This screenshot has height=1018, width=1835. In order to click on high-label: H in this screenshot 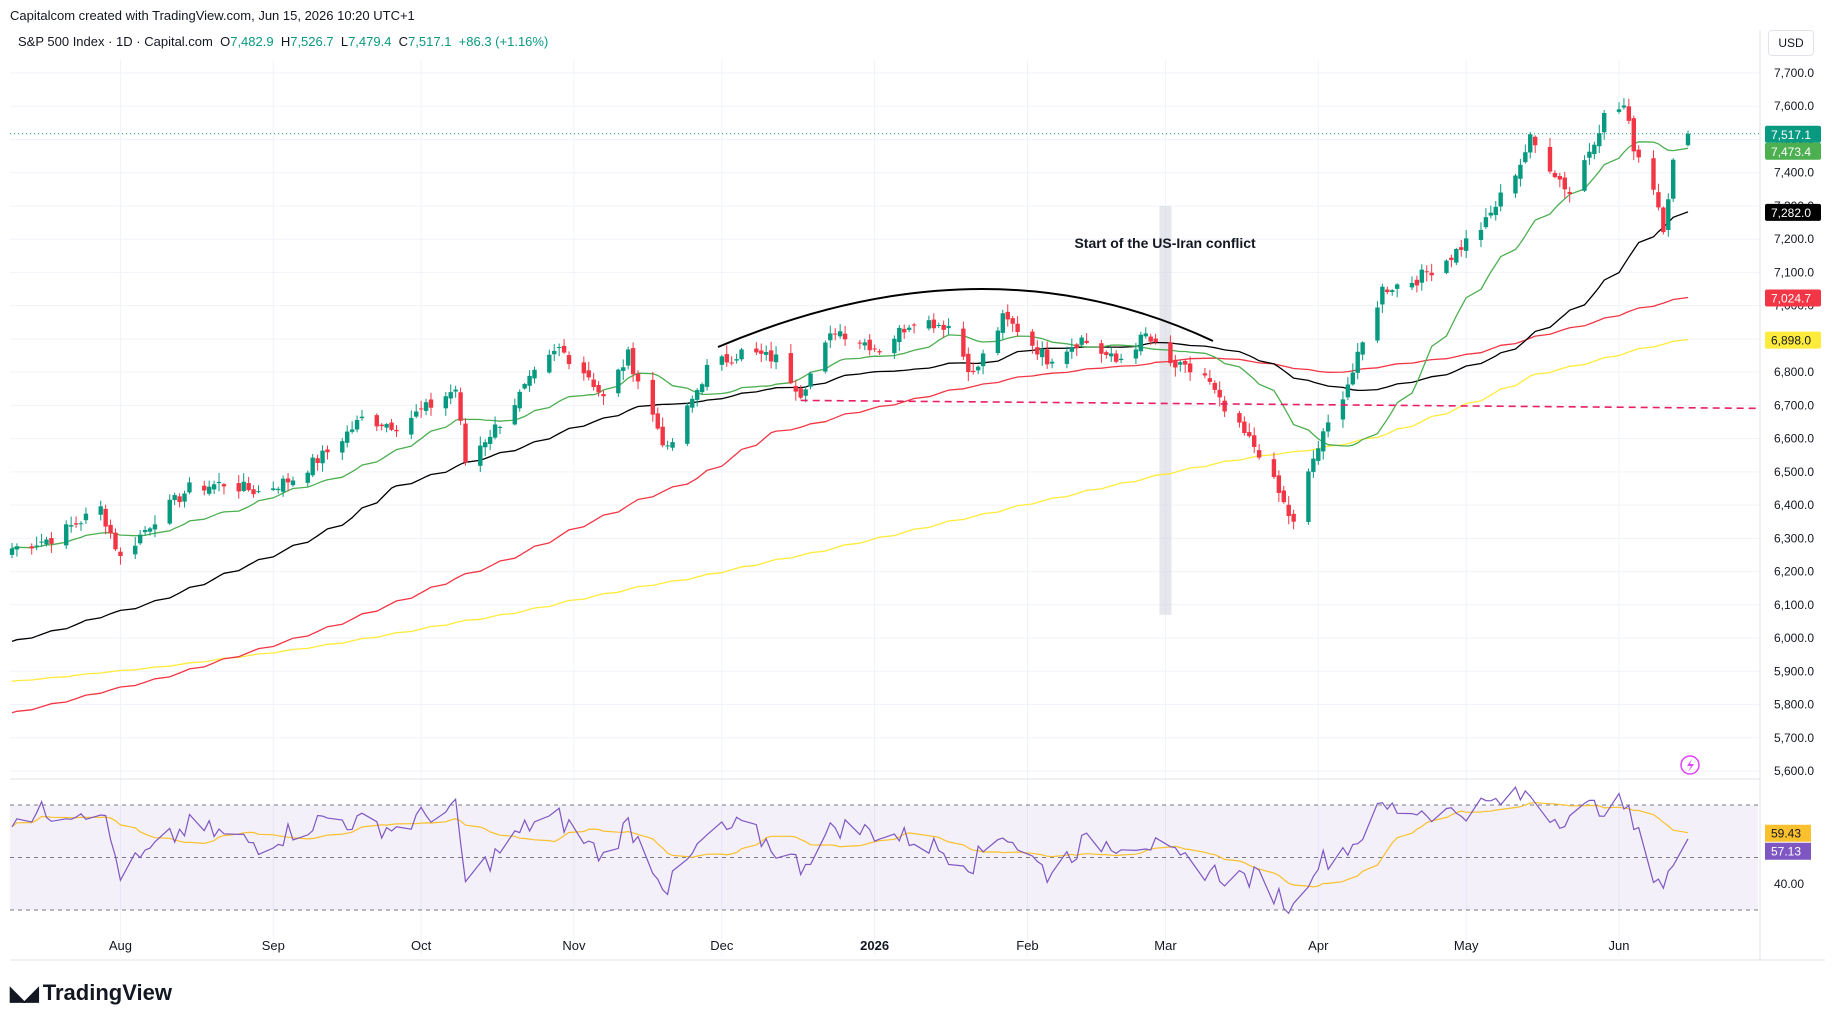, I will do `click(285, 41)`.